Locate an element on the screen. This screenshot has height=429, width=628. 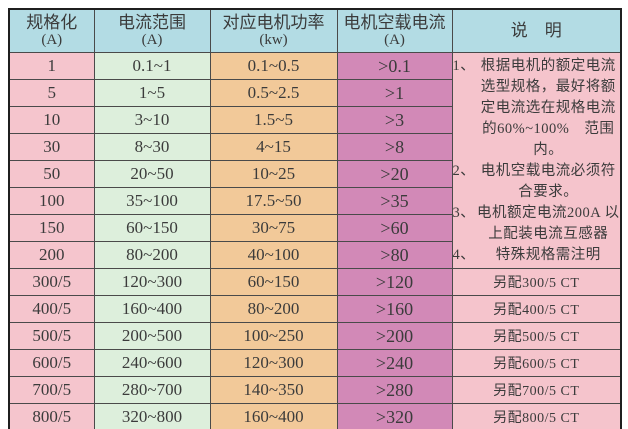
cell-power: 160~400 is located at coordinates (273, 416).